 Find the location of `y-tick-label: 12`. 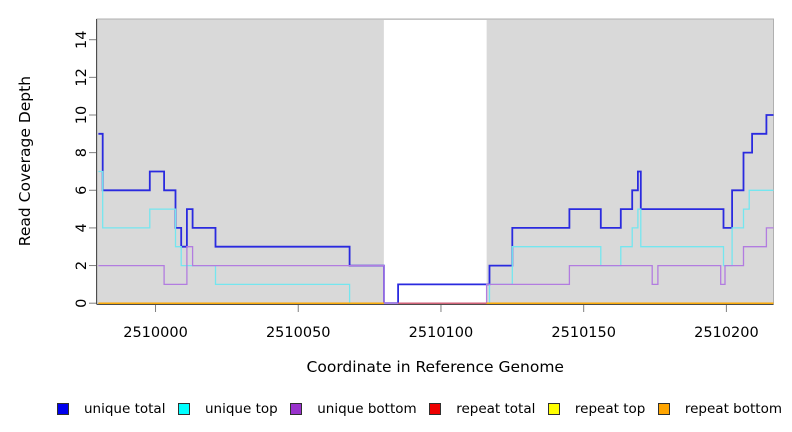

y-tick-label: 12 is located at coordinates (82, 77).